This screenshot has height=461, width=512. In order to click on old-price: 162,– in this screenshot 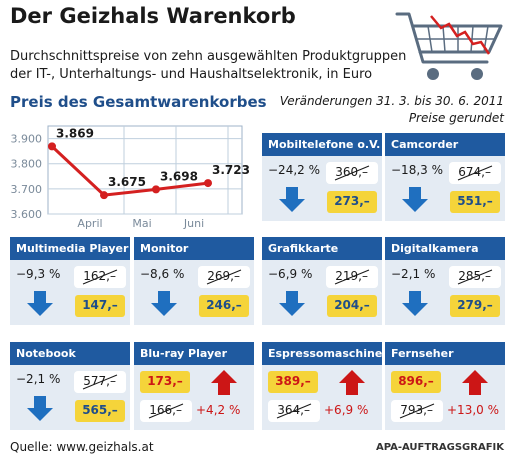, I will do `click(100, 277)`.